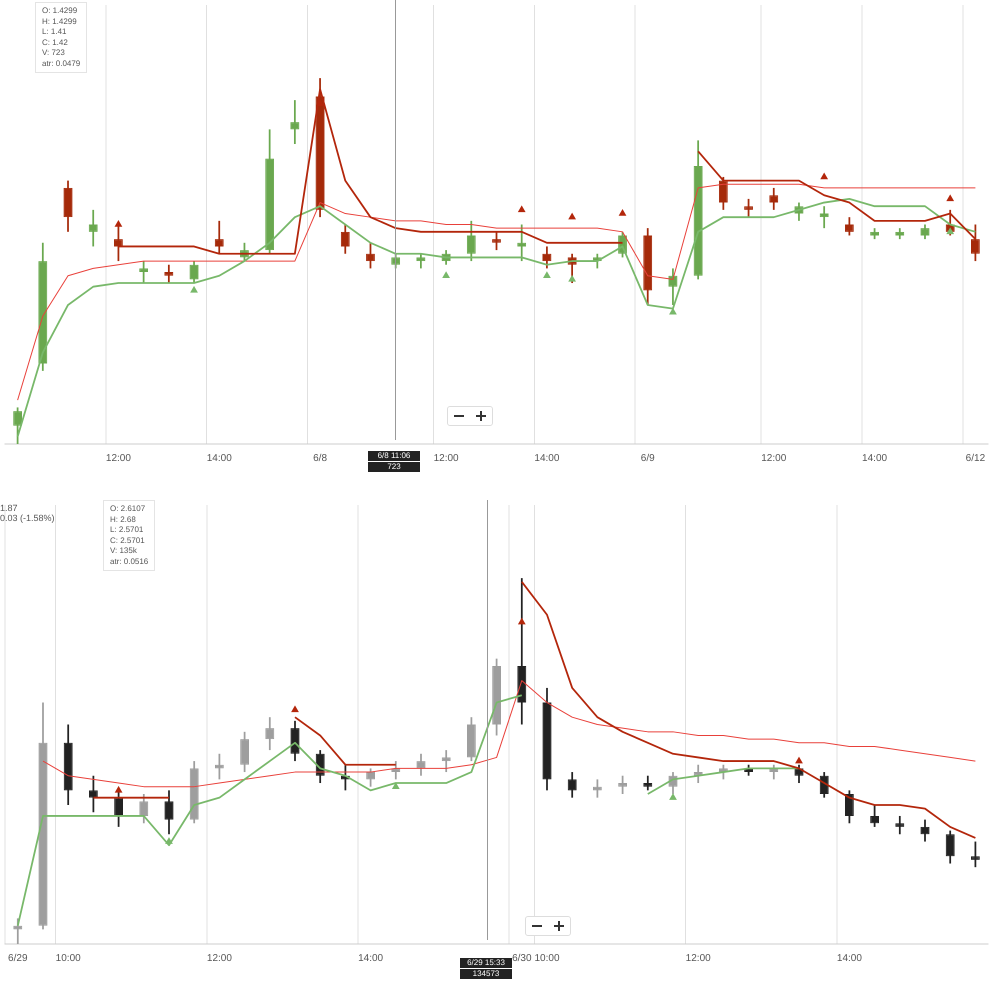 This screenshot has height=1000, width=1000. What do you see at coordinates (128, 509) in the screenshot?
I see `text: O: 2.6107` at bounding box center [128, 509].